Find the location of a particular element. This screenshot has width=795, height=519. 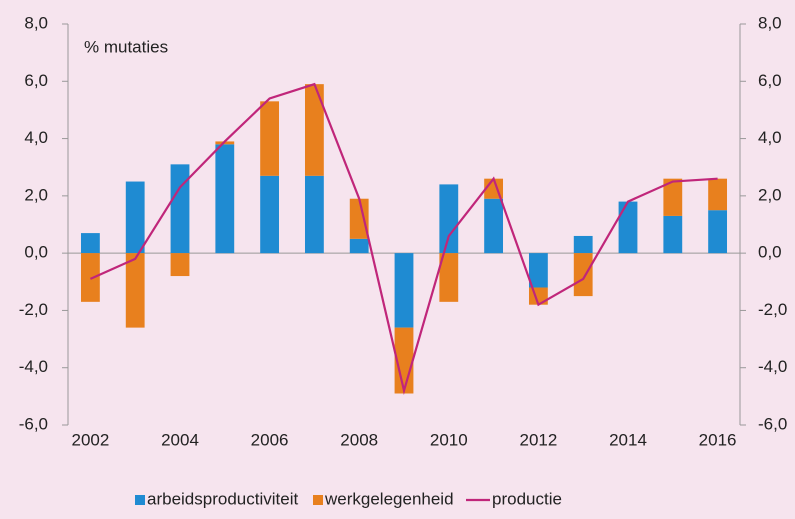

y2-tick-label: 6,0 is located at coordinates (770, 80).